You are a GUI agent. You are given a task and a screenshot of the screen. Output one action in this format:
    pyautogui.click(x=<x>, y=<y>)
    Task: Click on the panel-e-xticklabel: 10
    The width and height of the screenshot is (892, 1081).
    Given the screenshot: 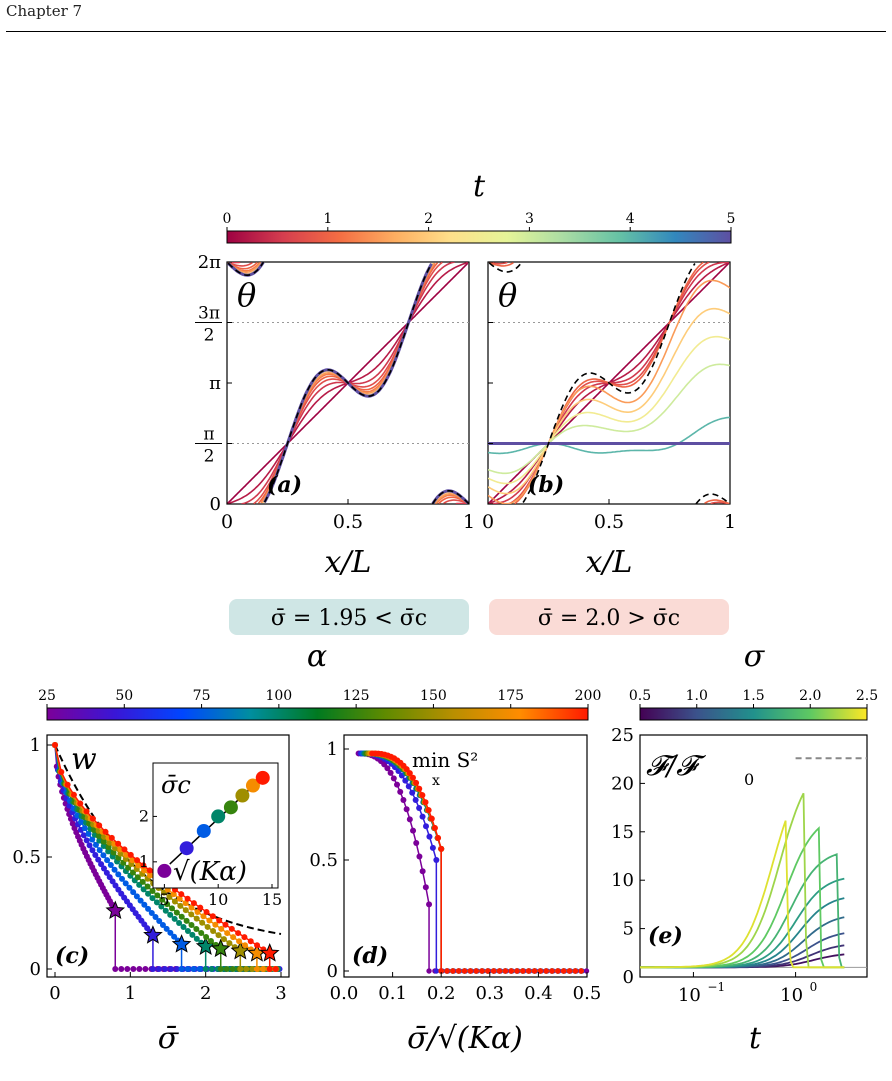 What is the action you would take?
    pyautogui.click(x=689, y=995)
    